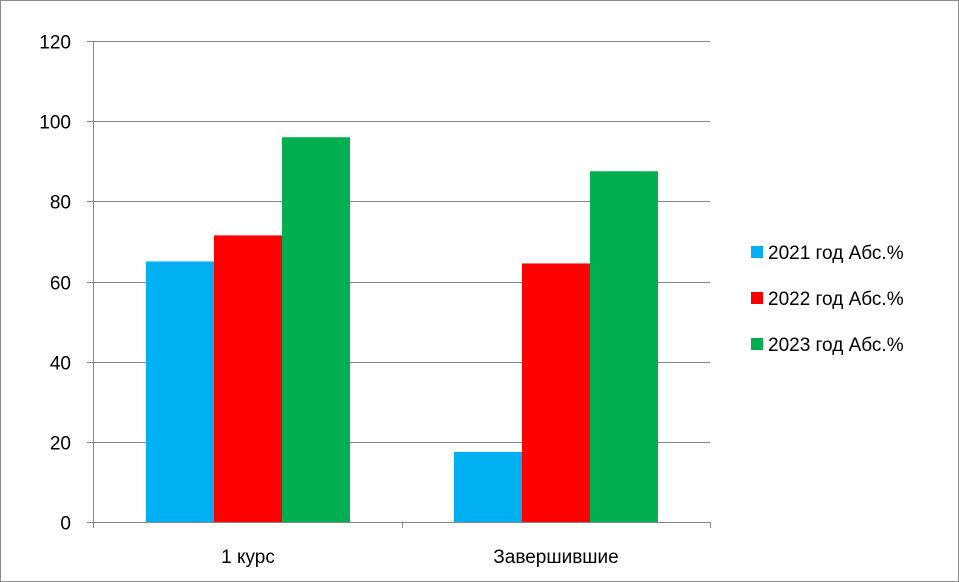 The width and height of the screenshot is (959, 582). I want to click on legend-label: 2022 год Абс.%, so click(836, 299).